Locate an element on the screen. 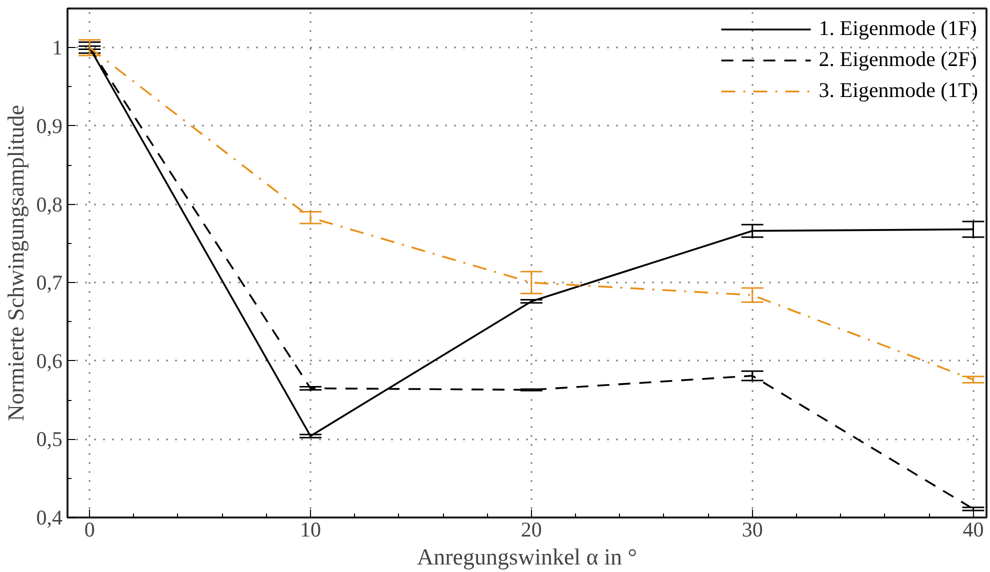  y-tick-label: 0,6 is located at coordinates (49, 360).